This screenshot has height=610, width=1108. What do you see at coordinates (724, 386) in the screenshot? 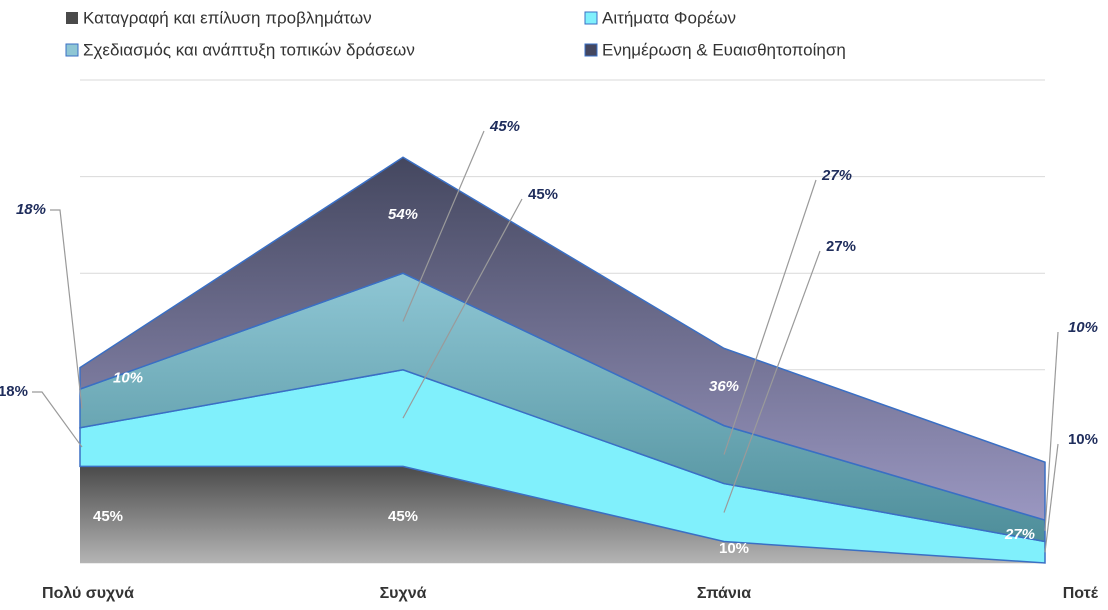
I see `data-label: 36%` at bounding box center [724, 386].